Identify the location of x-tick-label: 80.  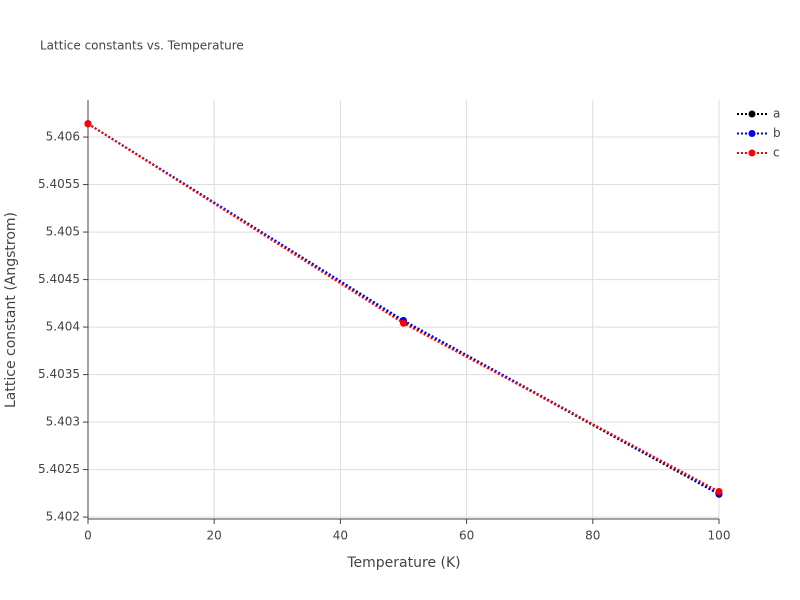
(592, 536).